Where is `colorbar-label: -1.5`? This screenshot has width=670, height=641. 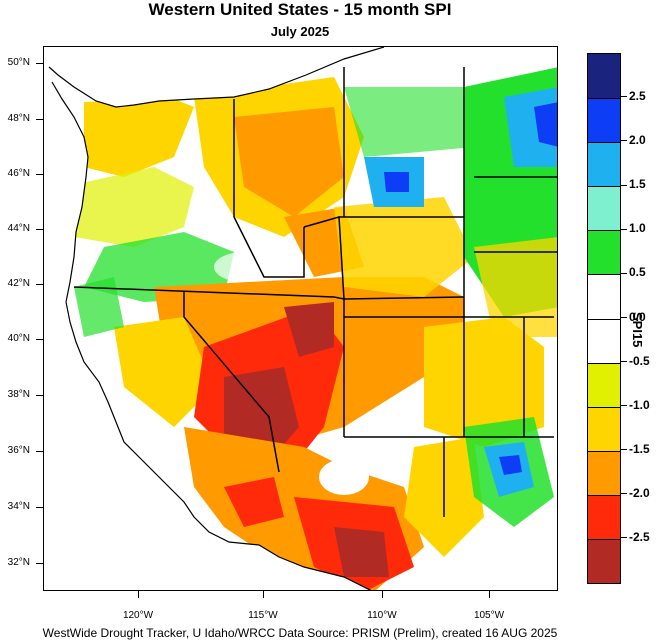 colorbar-label: -1.5 is located at coordinates (635, 449).